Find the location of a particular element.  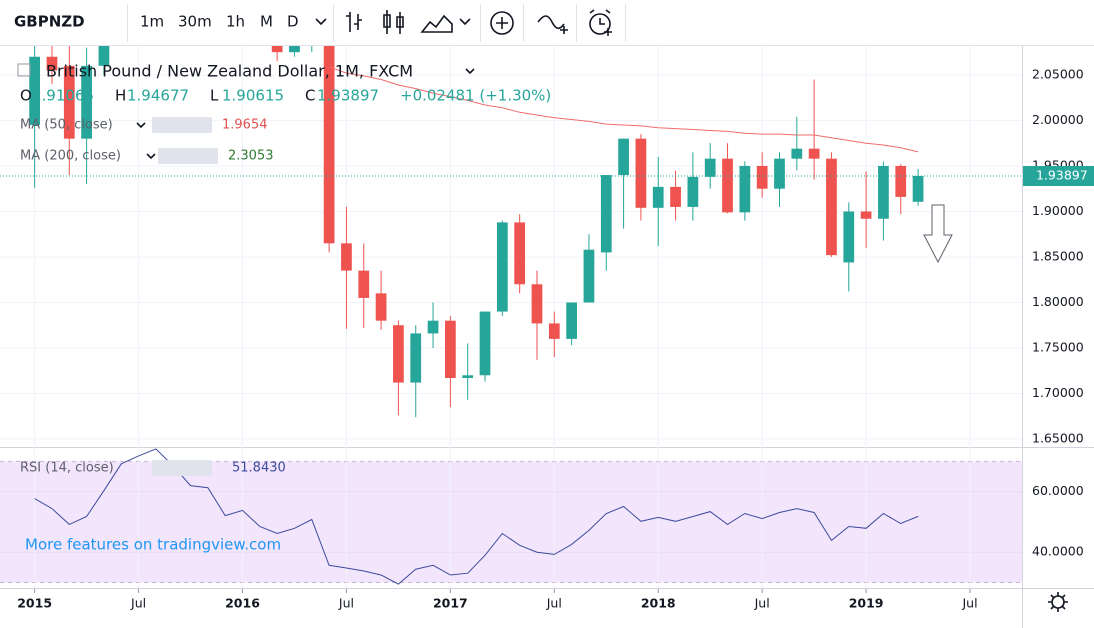

indicator-name: MA (200, close) is located at coordinates (70, 156).